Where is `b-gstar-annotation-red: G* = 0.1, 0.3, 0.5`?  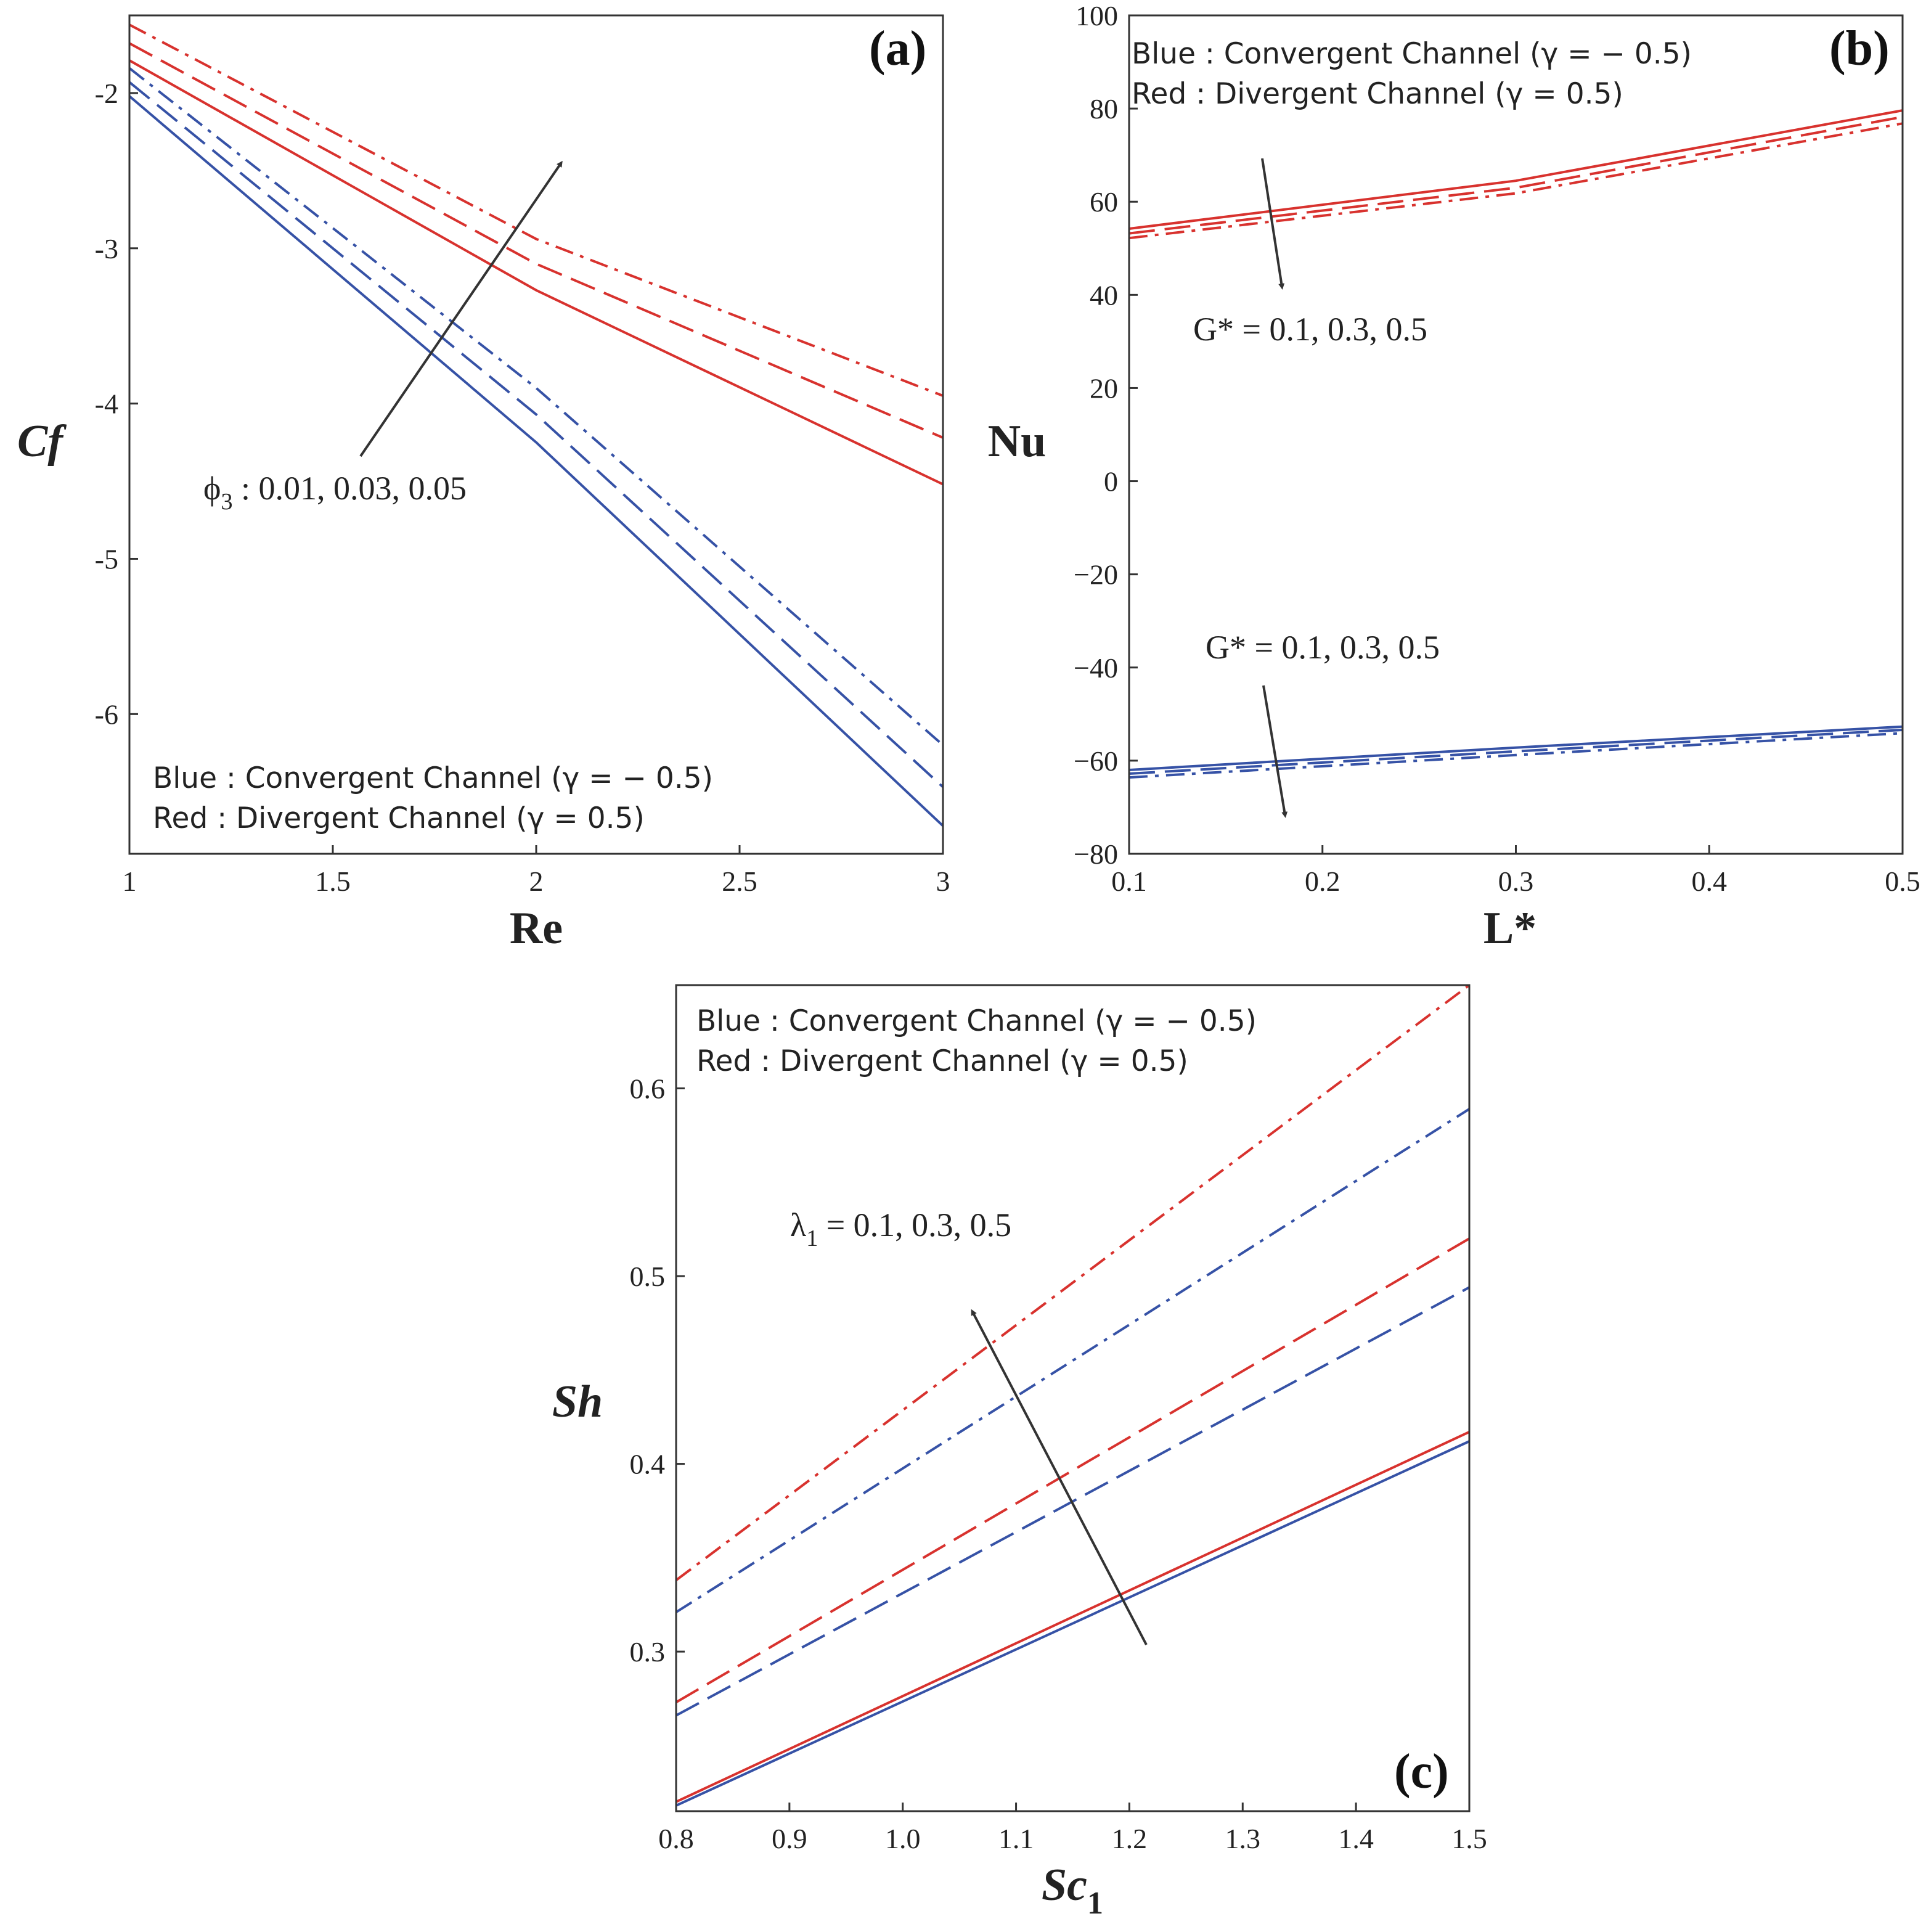
b-gstar-annotation-red: G* = 0.1, 0.3, 0.5 is located at coordinates (1310, 329).